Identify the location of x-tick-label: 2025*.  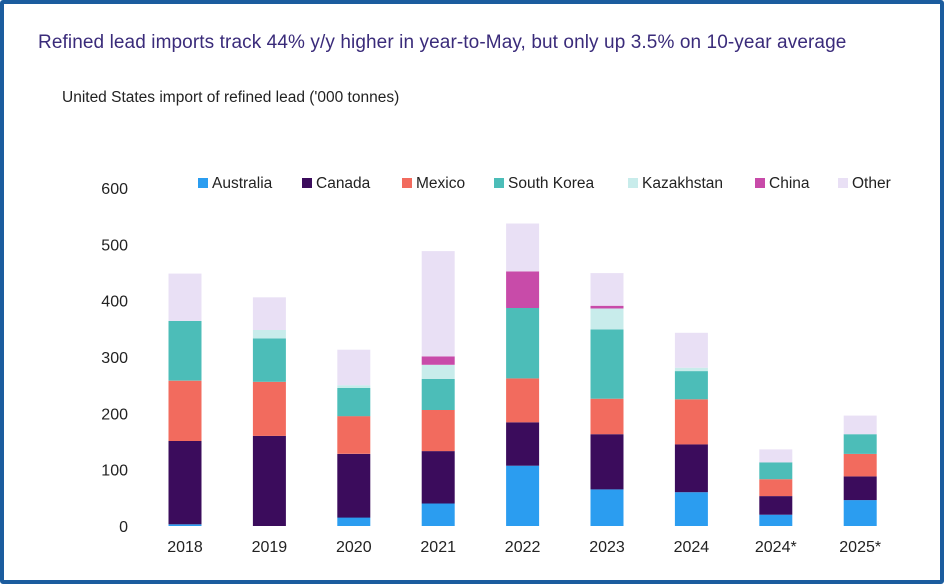
(860, 547).